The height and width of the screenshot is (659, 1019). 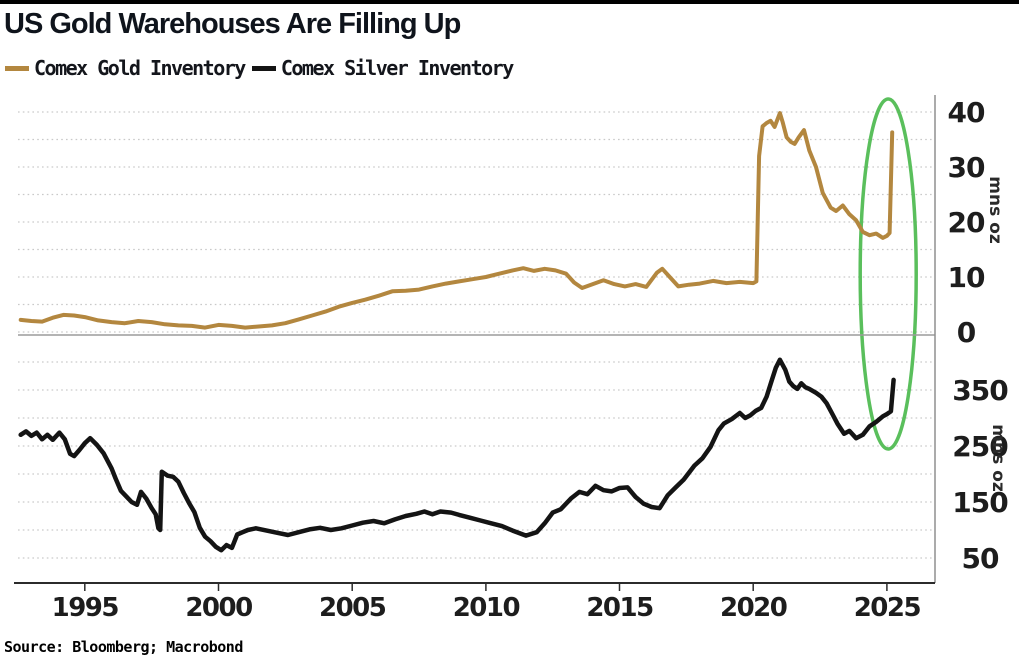 I want to click on top-panel-unit-label: mns oz, so click(x=995, y=210).